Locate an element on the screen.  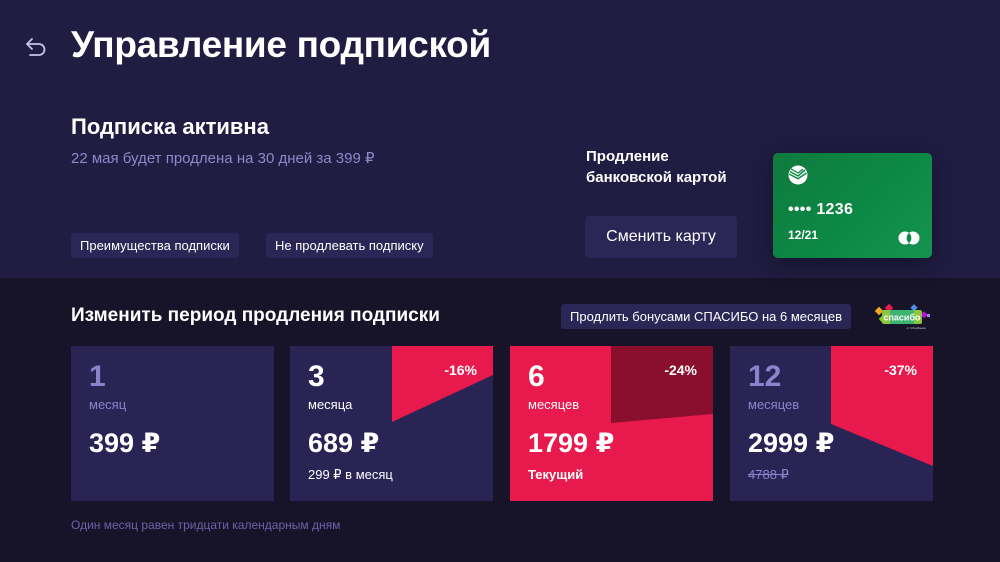
period-section-title: Изменить период продления подписки is located at coordinates (255, 315).